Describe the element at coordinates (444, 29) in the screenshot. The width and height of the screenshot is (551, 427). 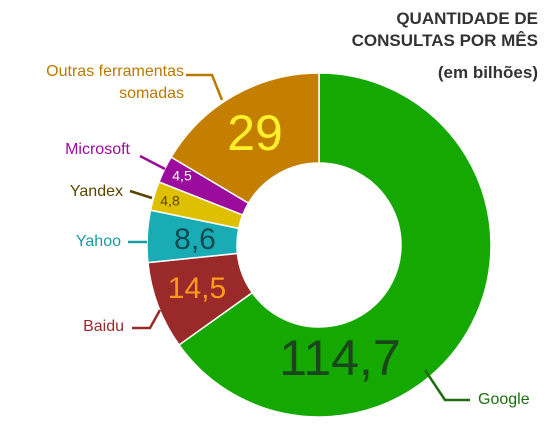
I see `chart-title: QUANTIDADE DE CONSULTAS POR MÊS` at that location.